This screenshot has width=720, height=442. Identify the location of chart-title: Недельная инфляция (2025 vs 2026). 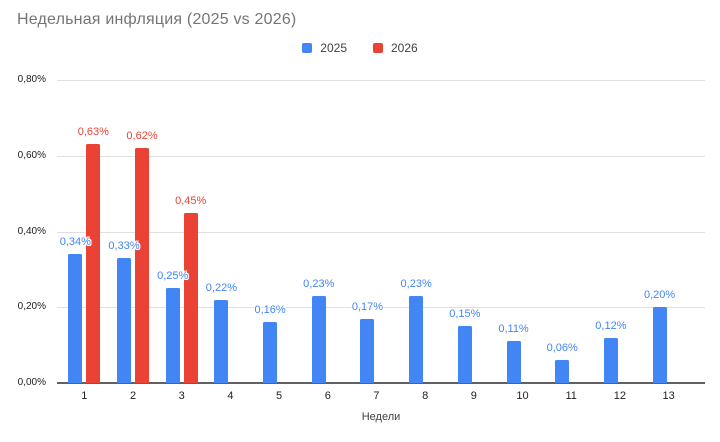
(157, 19).